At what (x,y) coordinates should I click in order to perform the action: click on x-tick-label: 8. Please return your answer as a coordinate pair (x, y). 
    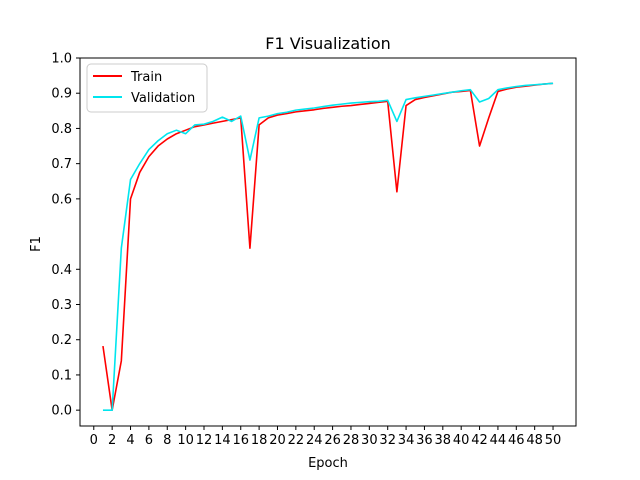
    Looking at the image, I should click on (167, 440).